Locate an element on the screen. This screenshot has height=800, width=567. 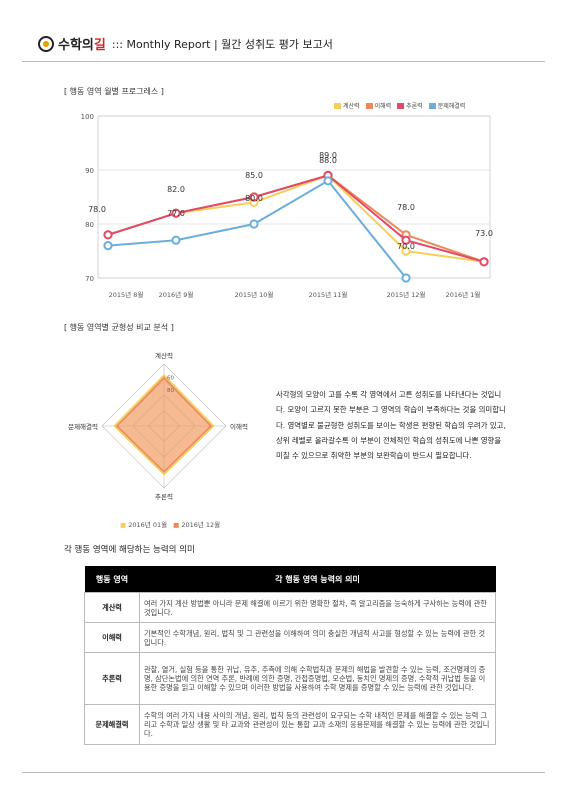
line-chart-legend: 계산력 이해력 추론력 문제해결력 is located at coordinates (399, 105).